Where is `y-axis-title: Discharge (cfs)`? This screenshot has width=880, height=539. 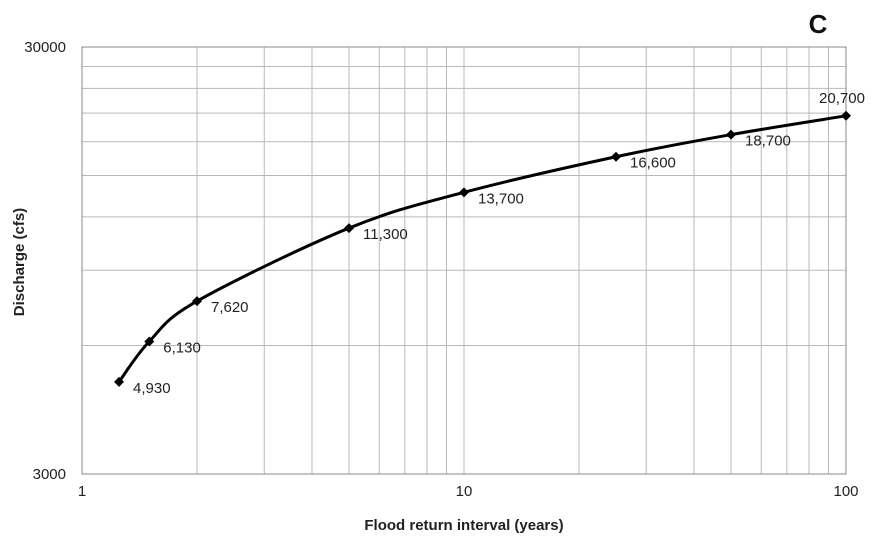
y-axis-title: Discharge (cfs) is located at coordinates (19, 262).